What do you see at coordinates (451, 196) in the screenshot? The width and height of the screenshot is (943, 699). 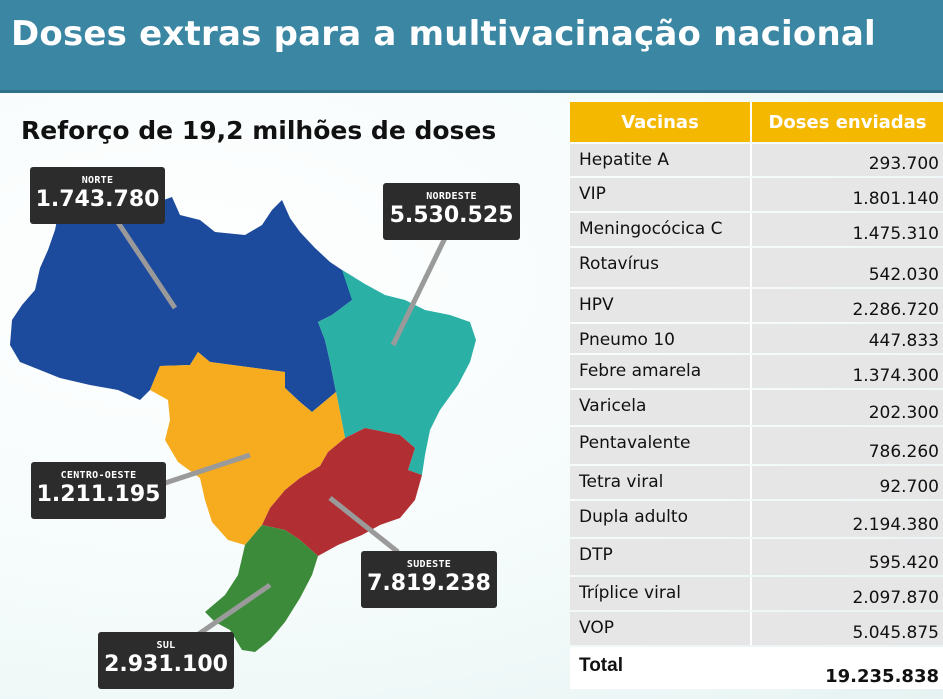 I see `region-name: NORDESTE` at bounding box center [451, 196].